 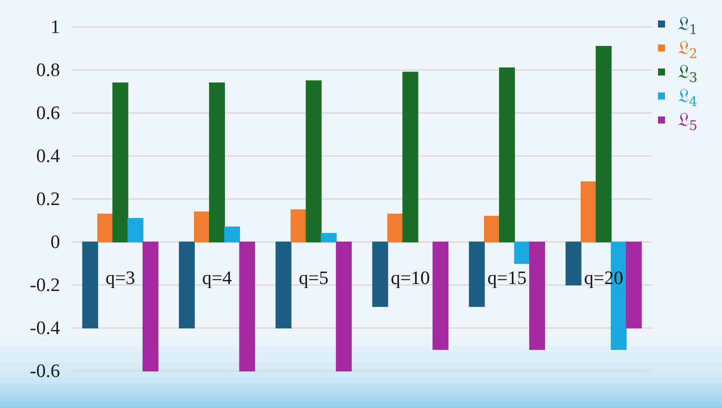 I want to click on y-tick-label: 0.8, so click(x=48, y=70).